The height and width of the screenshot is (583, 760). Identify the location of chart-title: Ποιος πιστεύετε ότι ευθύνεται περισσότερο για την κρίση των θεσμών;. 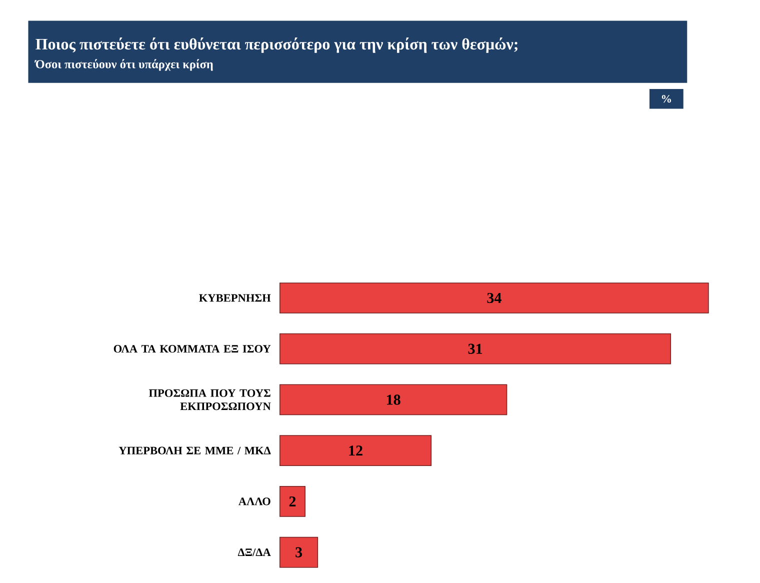
(277, 45).